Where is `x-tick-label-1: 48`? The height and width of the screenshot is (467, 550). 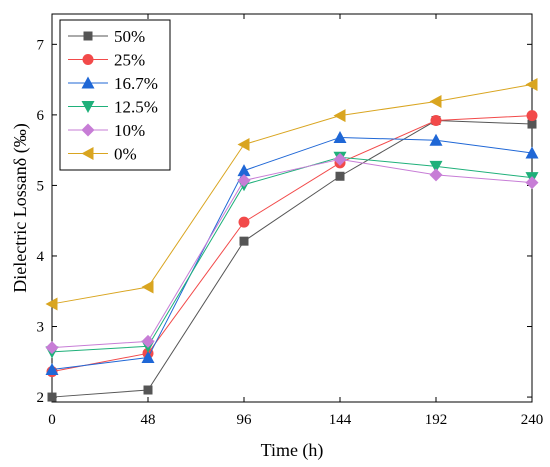
x-tick-label-1: 48 is located at coordinates (148, 420).